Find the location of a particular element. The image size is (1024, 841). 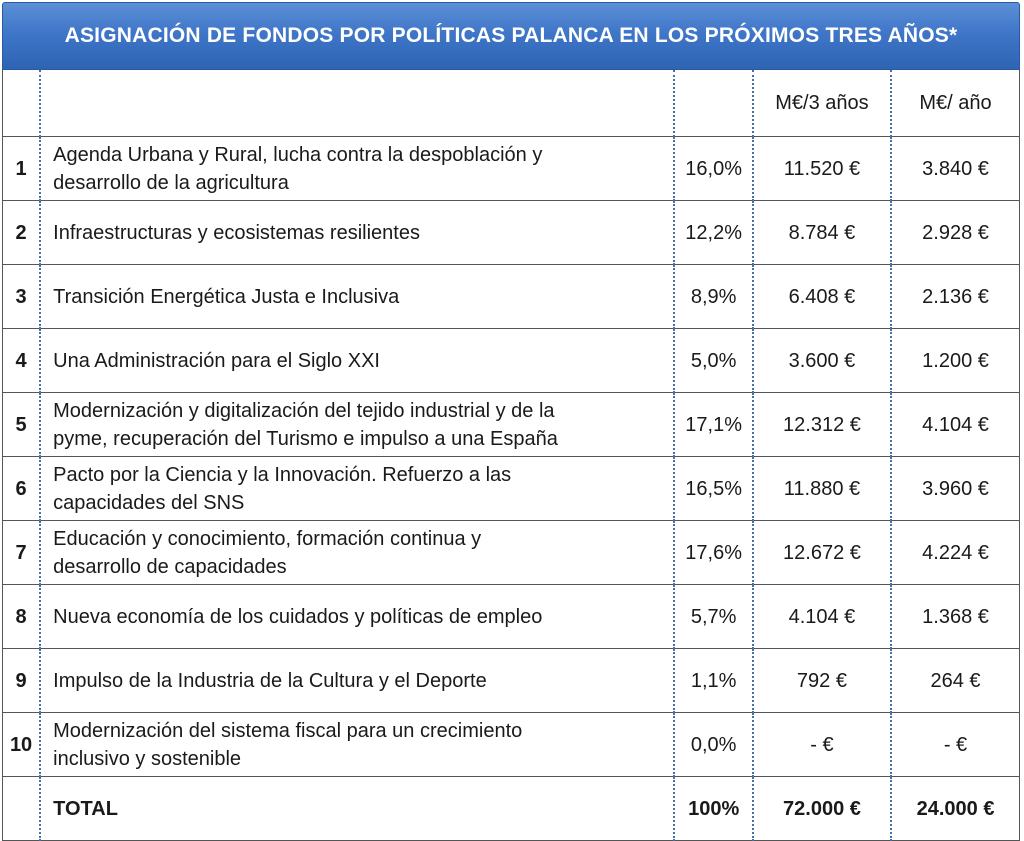

total-amount-per-year: 24.000 € is located at coordinates (955, 808).